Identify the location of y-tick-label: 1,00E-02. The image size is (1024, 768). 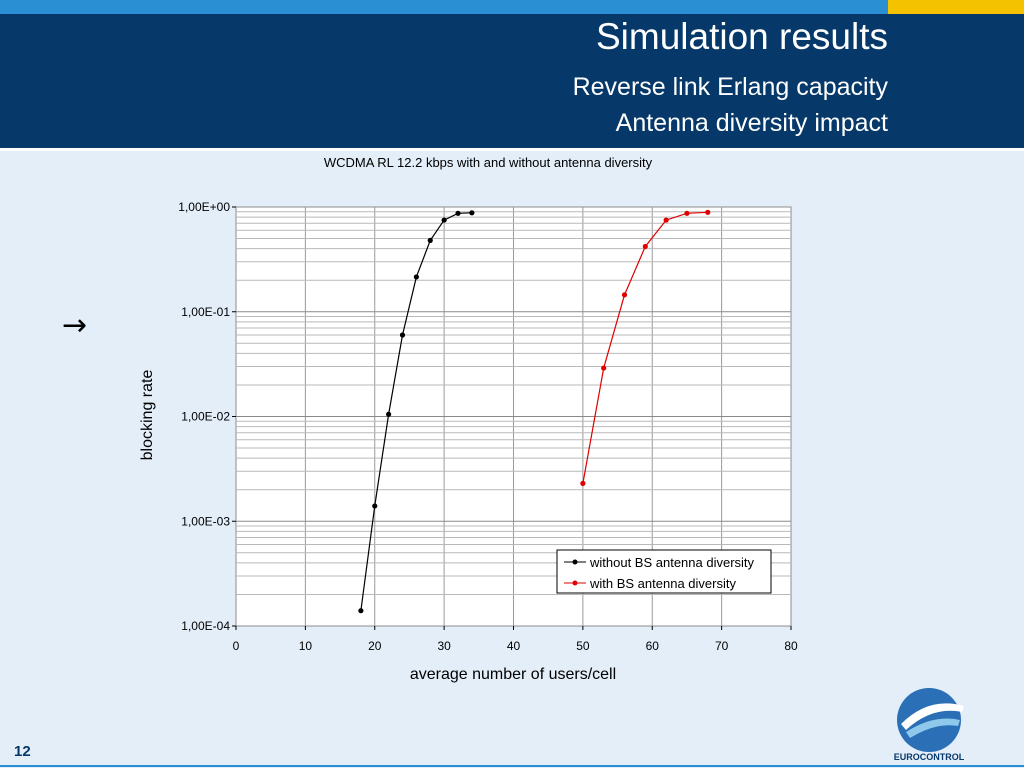
(205, 417).